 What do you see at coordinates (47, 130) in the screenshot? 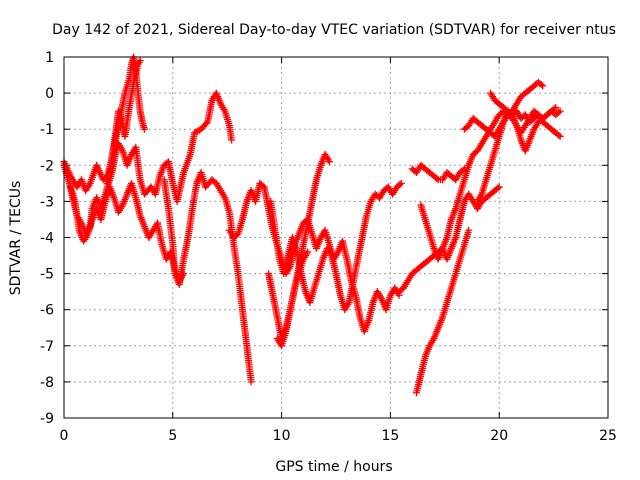
I see `y-tick-label: -1` at bounding box center [47, 130].